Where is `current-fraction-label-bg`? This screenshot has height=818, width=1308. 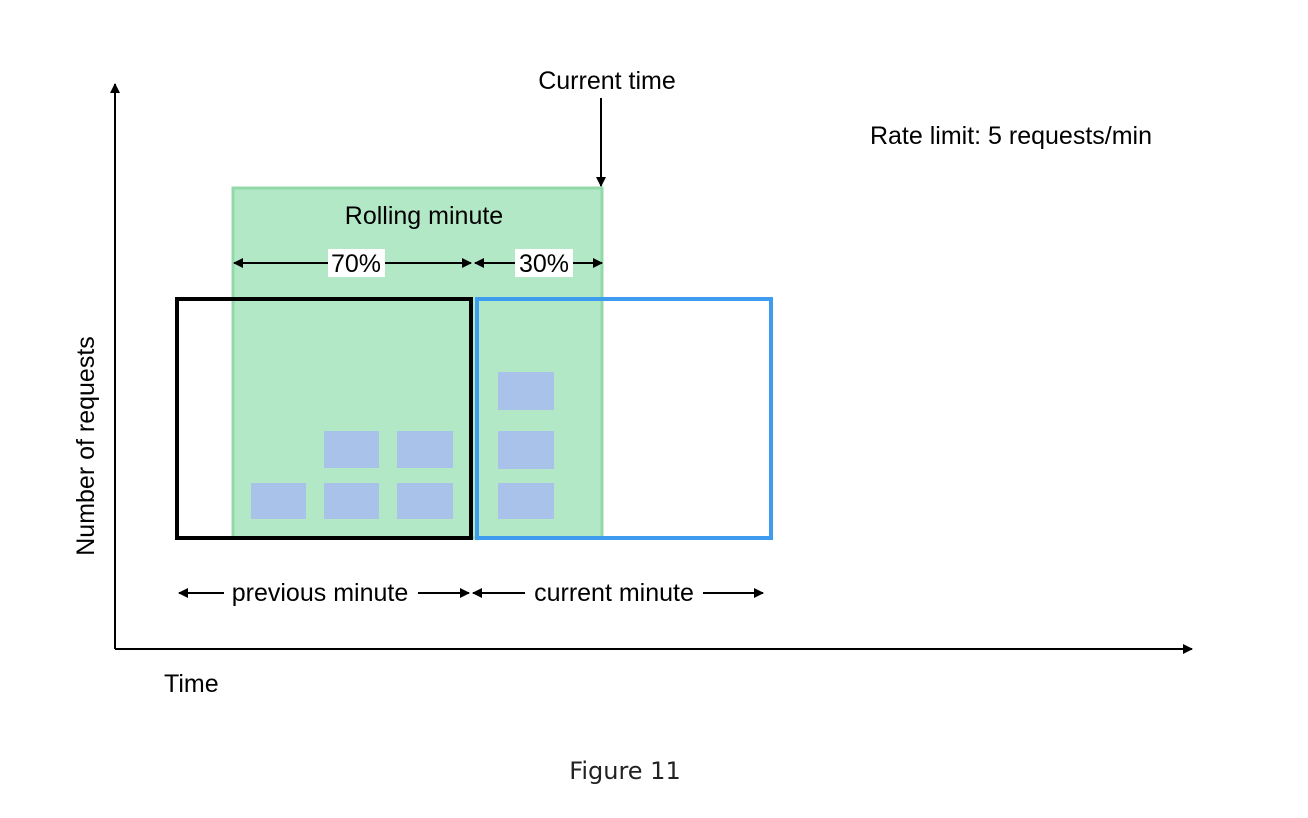
current-fraction-label-bg is located at coordinates (544, 263).